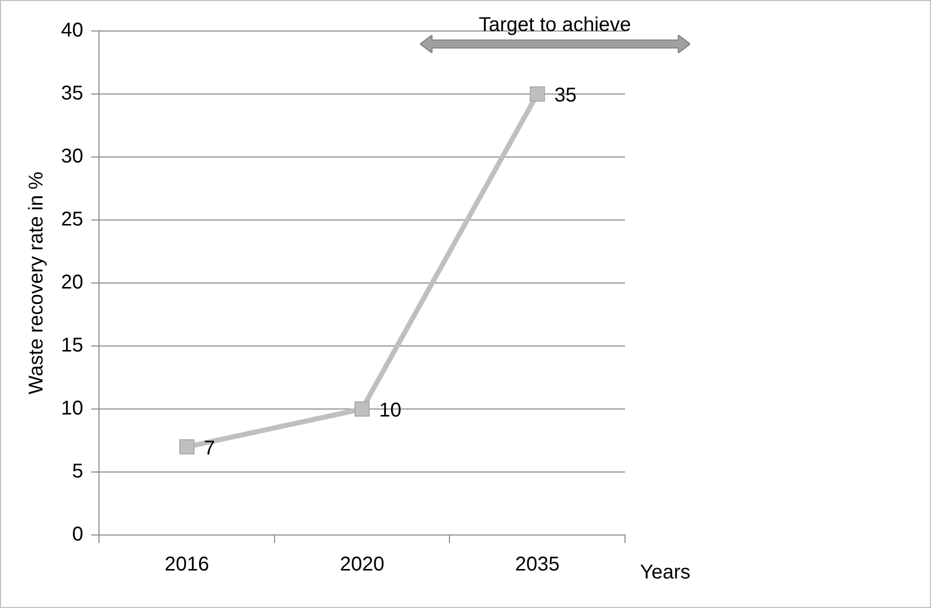  I want to click on annotation: Target to achieve, so click(555, 25).